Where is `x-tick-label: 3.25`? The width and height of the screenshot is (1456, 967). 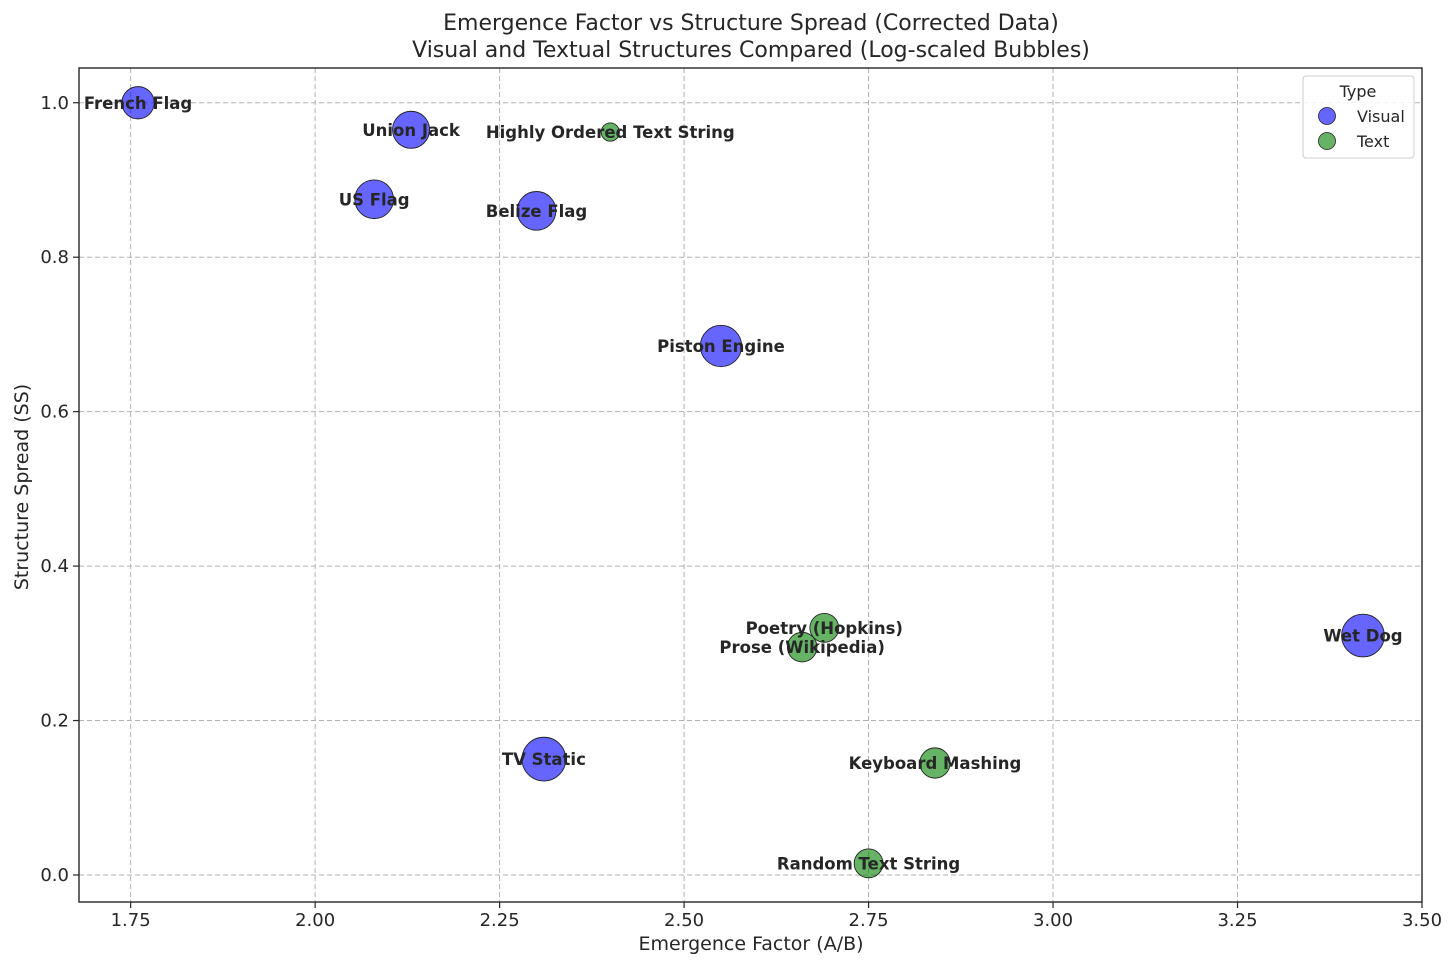
x-tick-label: 3.25 is located at coordinates (1237, 920).